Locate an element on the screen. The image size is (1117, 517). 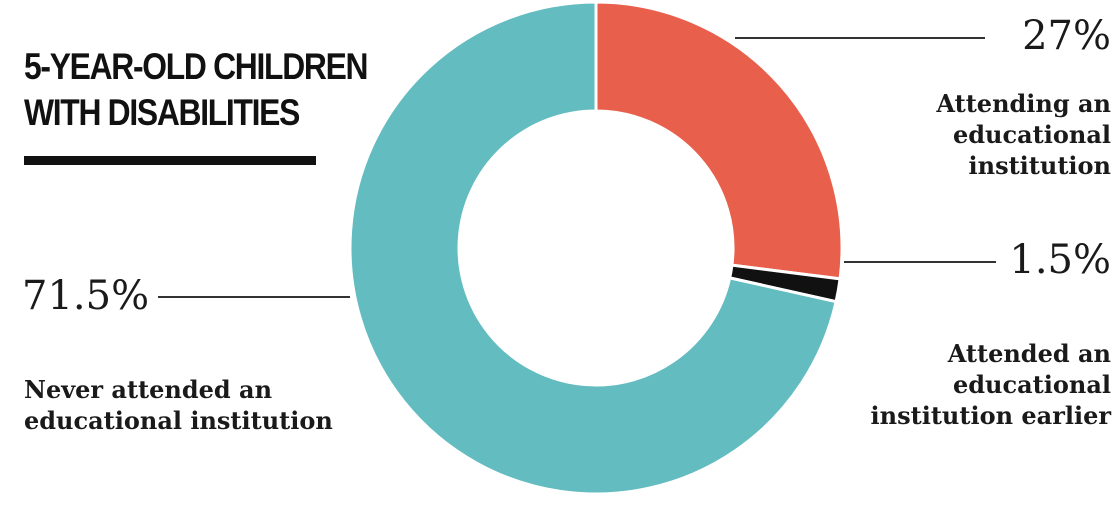
leader-line-attending is located at coordinates (860, 38).